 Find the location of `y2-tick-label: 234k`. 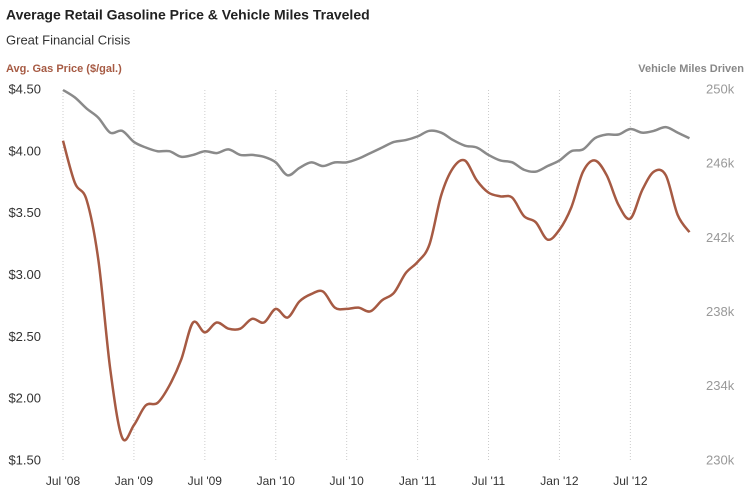

y2-tick-label: 234k is located at coordinates (720, 385).